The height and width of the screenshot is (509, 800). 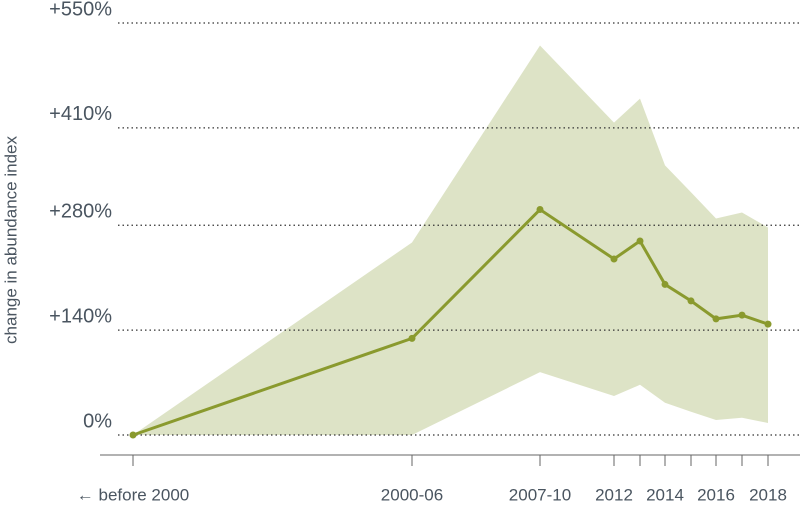 I want to click on x-tick-label: 2012, so click(x=614, y=494).